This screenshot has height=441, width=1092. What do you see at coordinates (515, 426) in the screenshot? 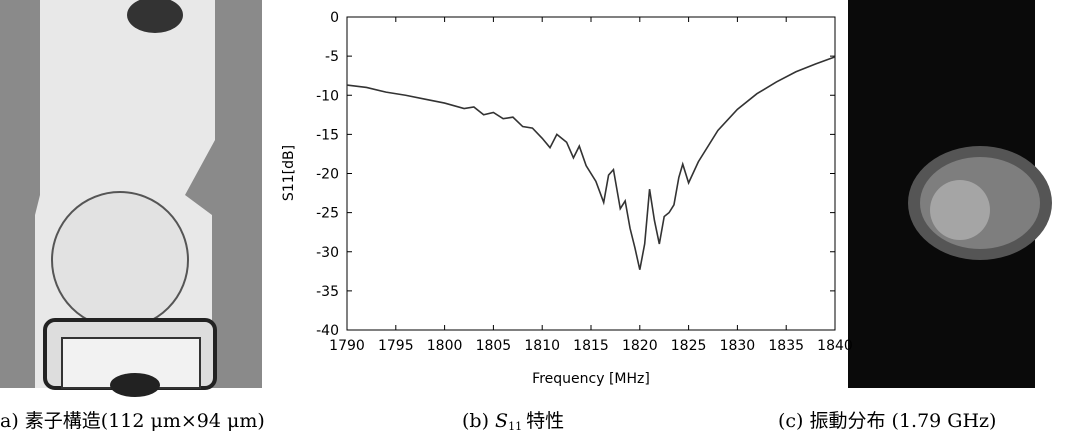
I see `caption-b-subscript: 11` at bounding box center [515, 426].